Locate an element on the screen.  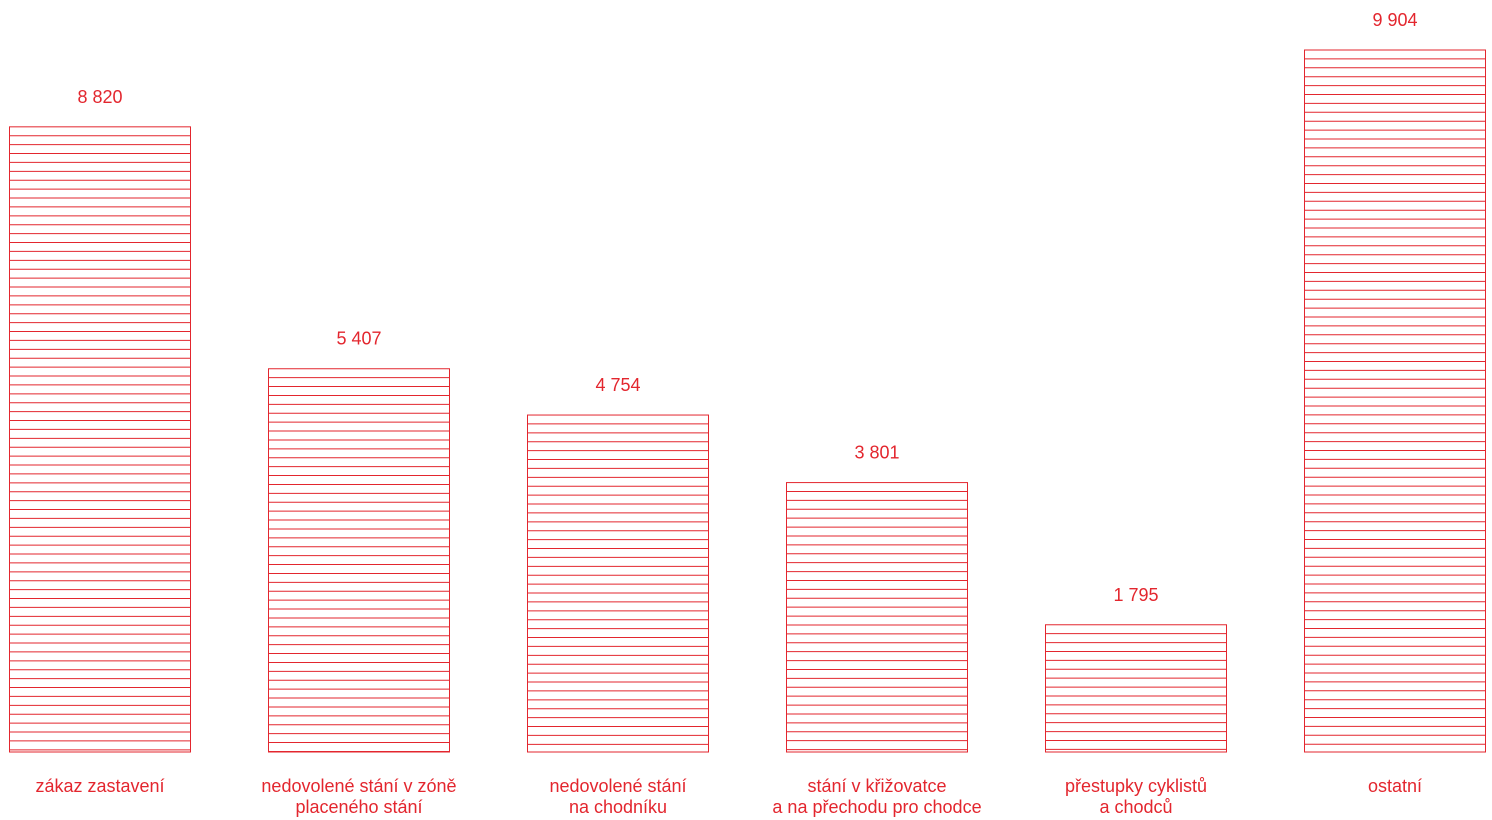
category-label: zákaz zastavení is located at coordinates (99, 786).